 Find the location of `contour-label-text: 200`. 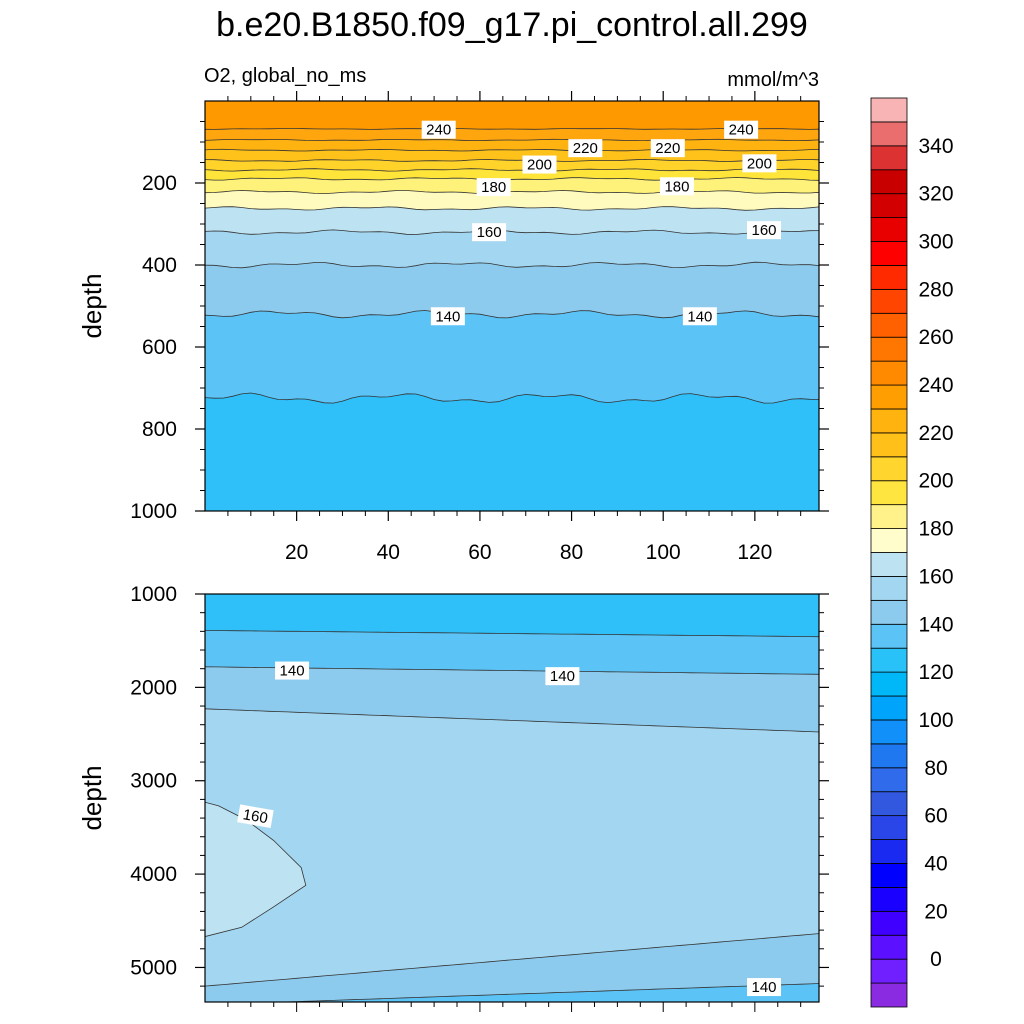

contour-label-text: 200 is located at coordinates (759, 163).